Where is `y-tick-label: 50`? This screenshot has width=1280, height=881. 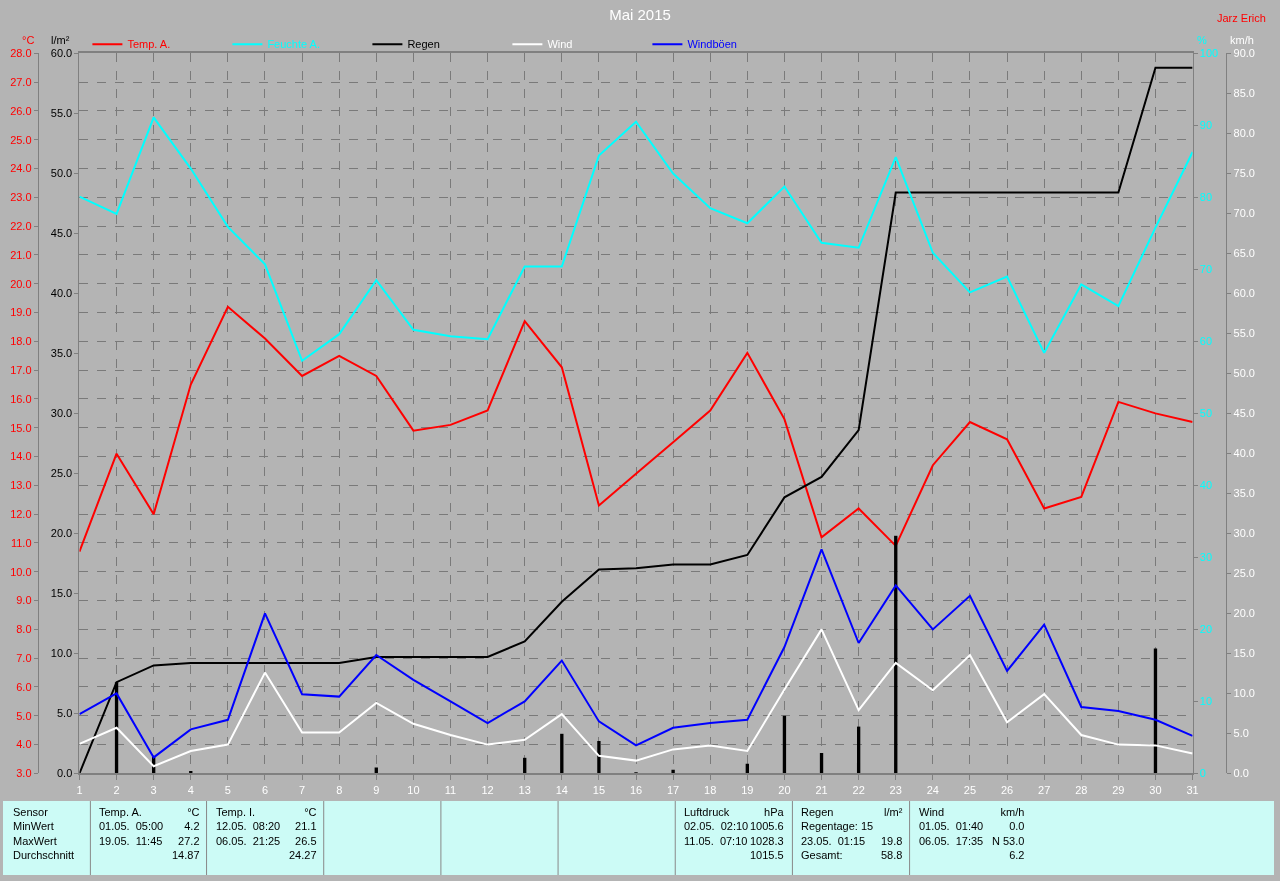 y-tick-label: 50 is located at coordinates (1206, 413).